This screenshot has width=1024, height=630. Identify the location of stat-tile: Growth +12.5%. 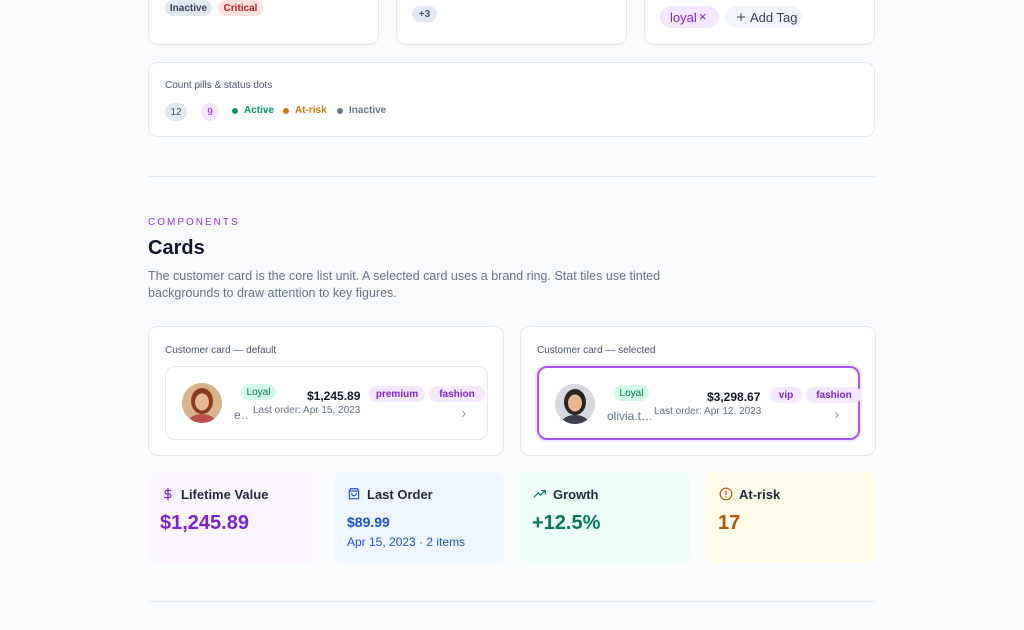
(605, 517).